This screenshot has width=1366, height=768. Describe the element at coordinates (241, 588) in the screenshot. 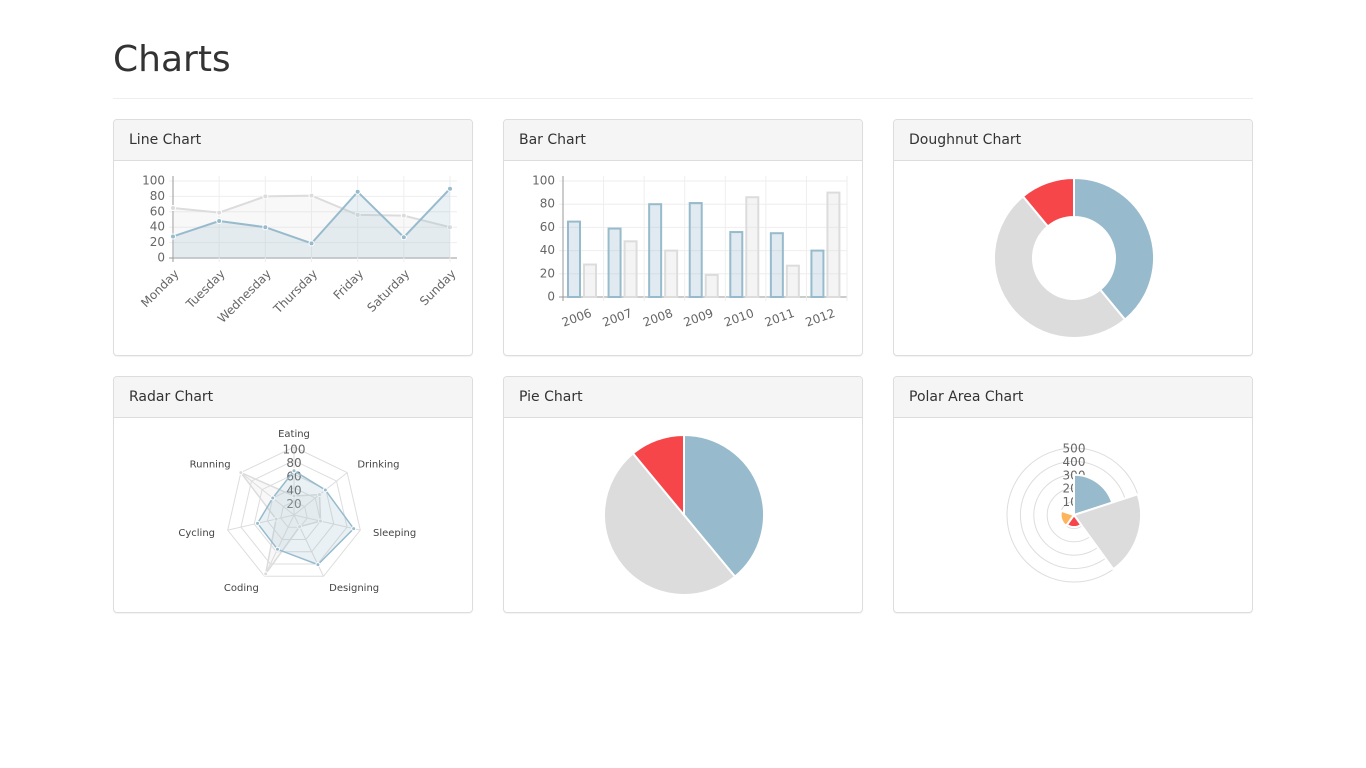

I see `point-label: Coding` at that location.